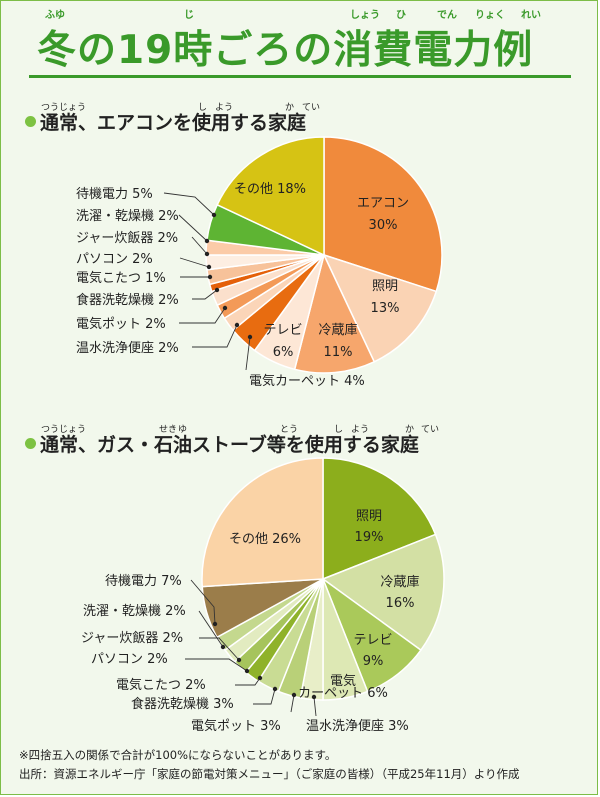 Image resolution: width=600 pixels, height=797 pixels. Describe the element at coordinates (360, 430) in the screenshot. I see `heading-ruby: よう` at that location.